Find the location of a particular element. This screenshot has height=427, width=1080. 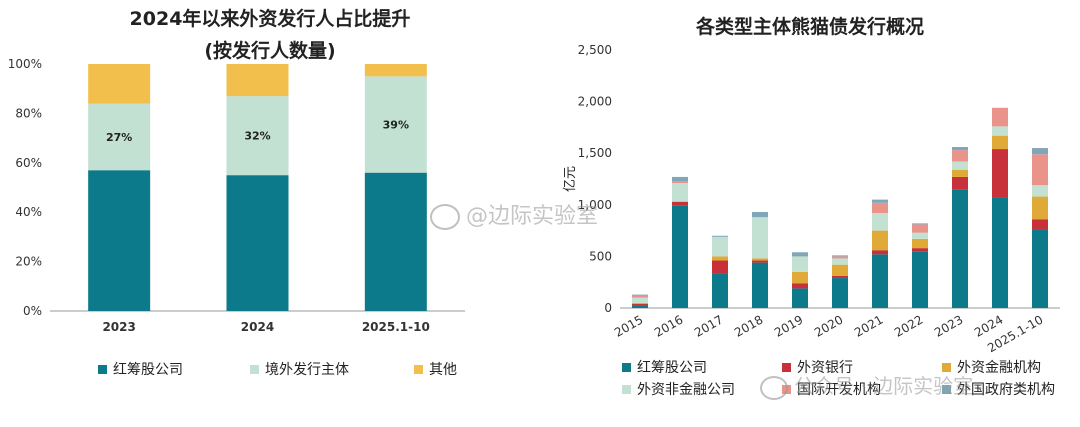

x-tick-label: 2025.1-10 is located at coordinates (396, 327).